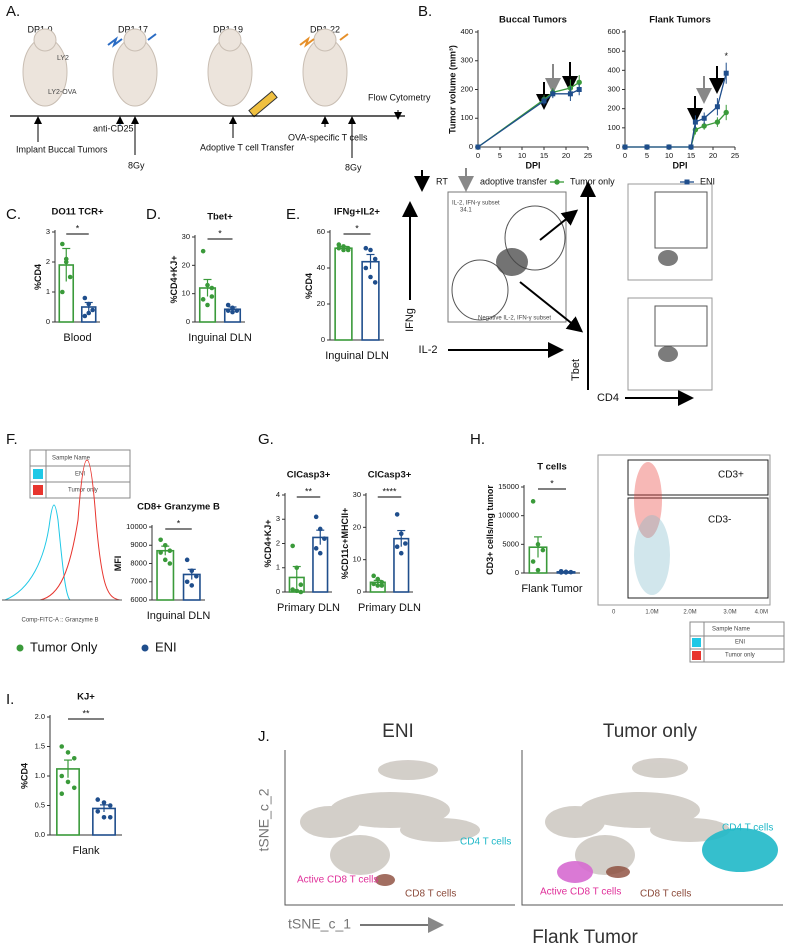 The width and height of the screenshot is (786, 949). I want to click on tick-label: 2.0M, so click(689, 613).